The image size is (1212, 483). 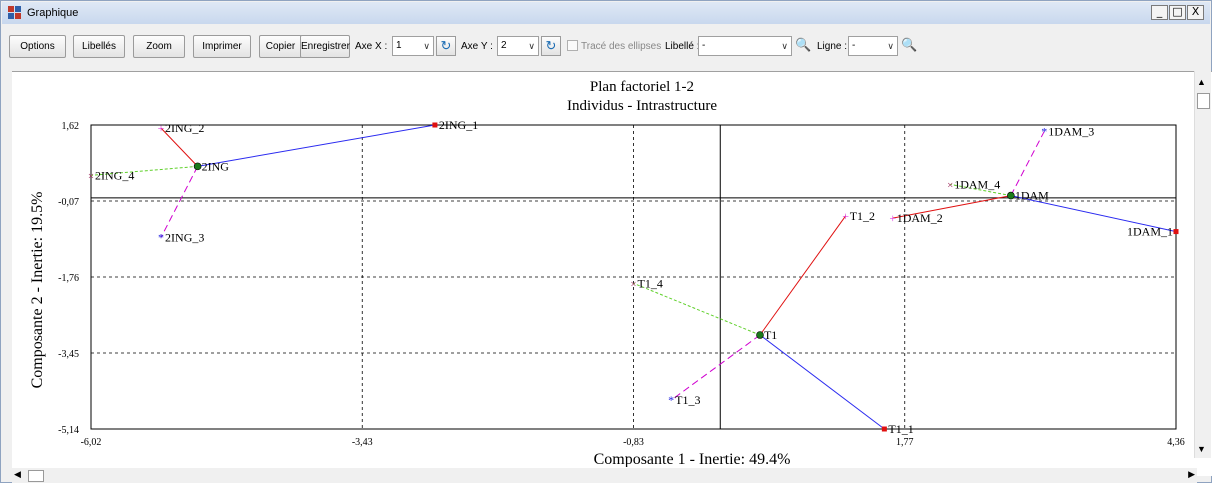 I want to click on x-tick-label: 1,77, so click(x=905, y=442).